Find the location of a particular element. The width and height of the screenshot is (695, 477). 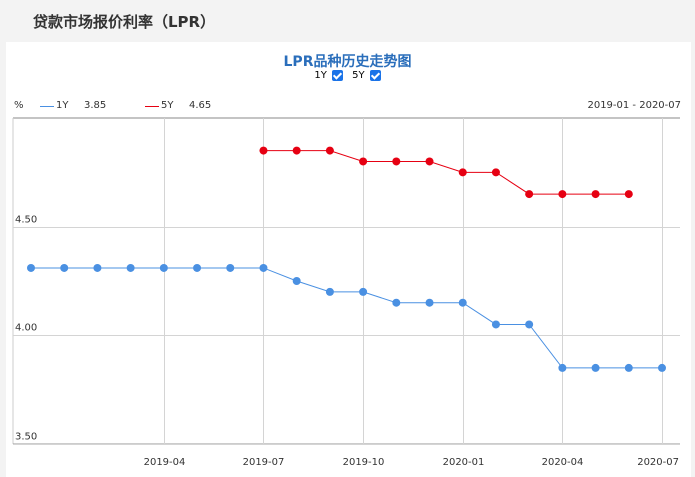

legend-5y-value: 4.65 is located at coordinates (200, 105).